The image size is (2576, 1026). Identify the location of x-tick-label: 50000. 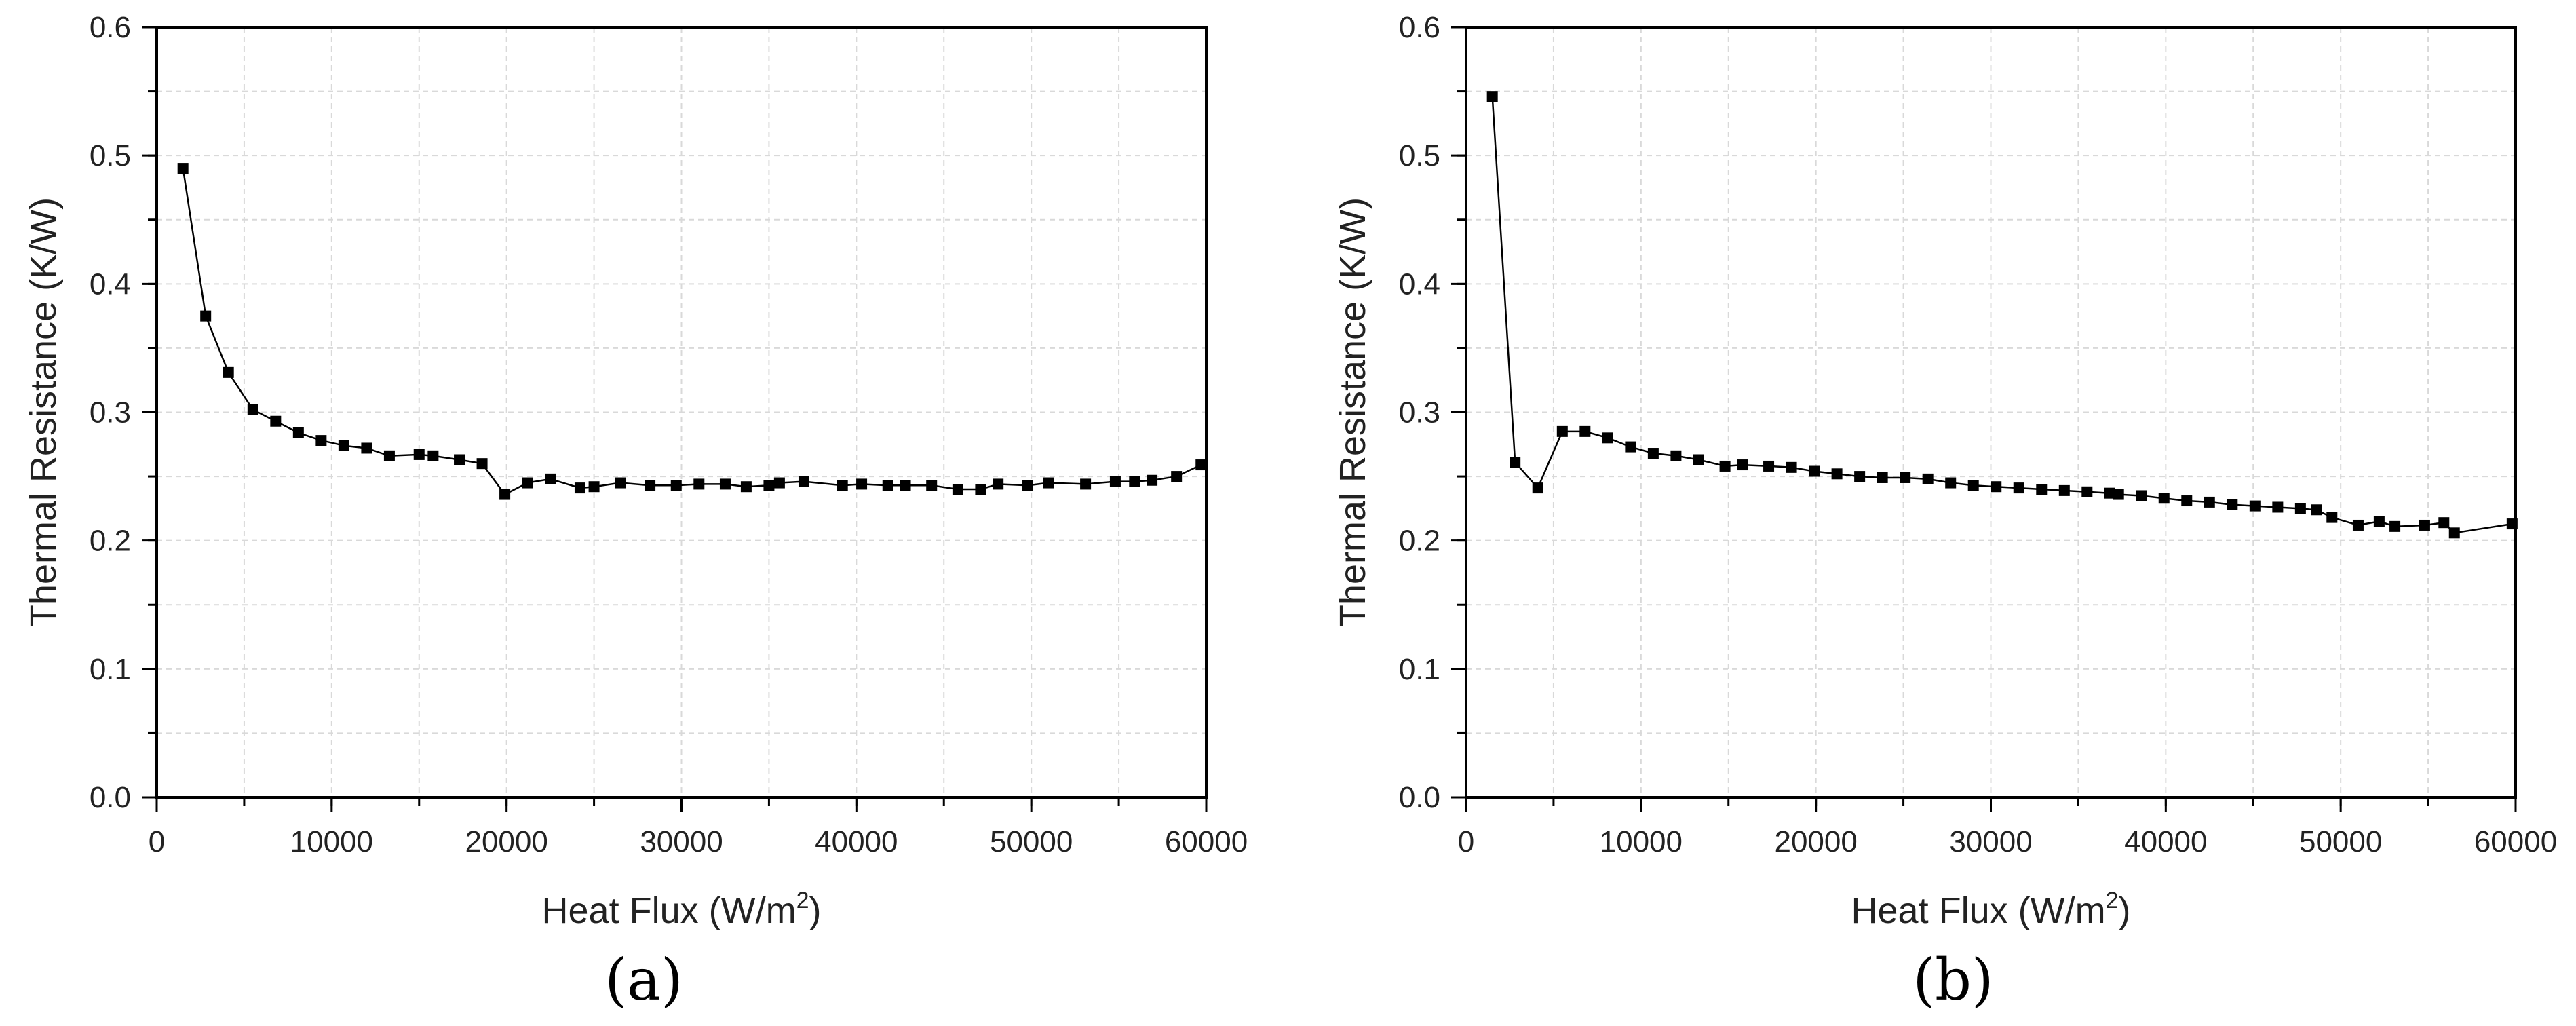
(2340, 841).